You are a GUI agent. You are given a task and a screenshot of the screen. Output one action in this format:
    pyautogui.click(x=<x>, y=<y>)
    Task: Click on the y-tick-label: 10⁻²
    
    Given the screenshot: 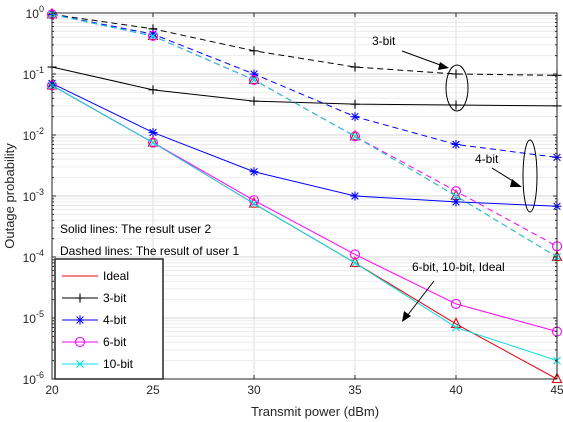 What is the action you would take?
    pyautogui.click(x=33, y=134)
    